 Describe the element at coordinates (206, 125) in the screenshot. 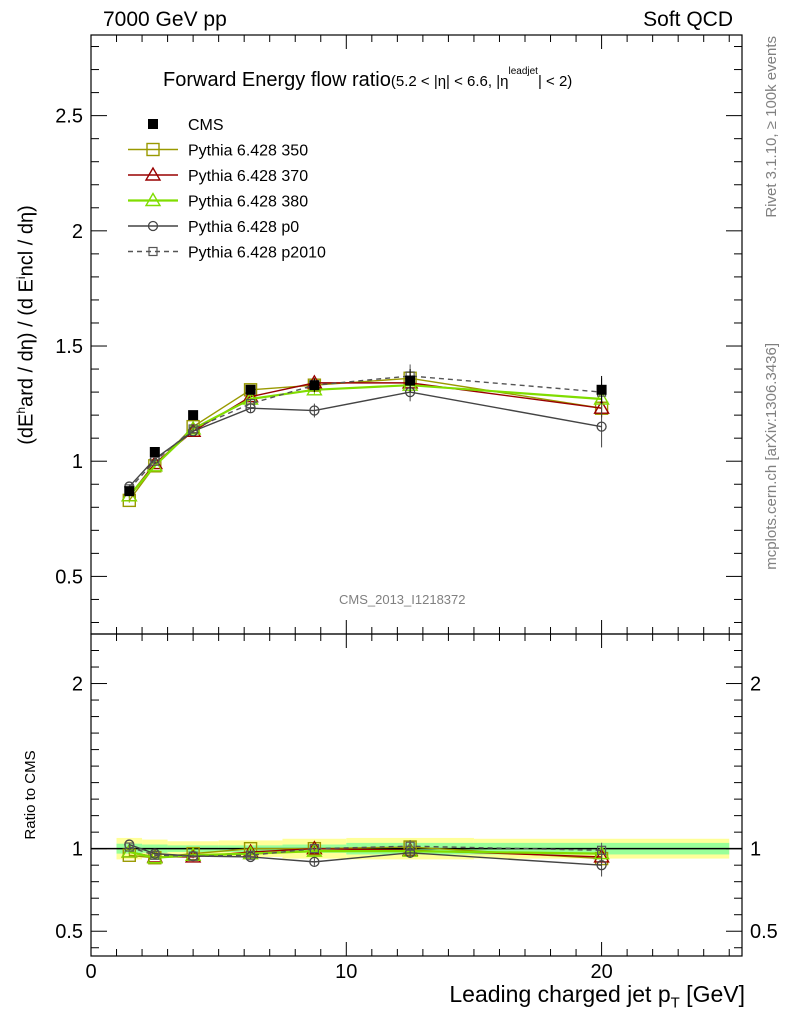

I see `legend-label: CMS` at that location.